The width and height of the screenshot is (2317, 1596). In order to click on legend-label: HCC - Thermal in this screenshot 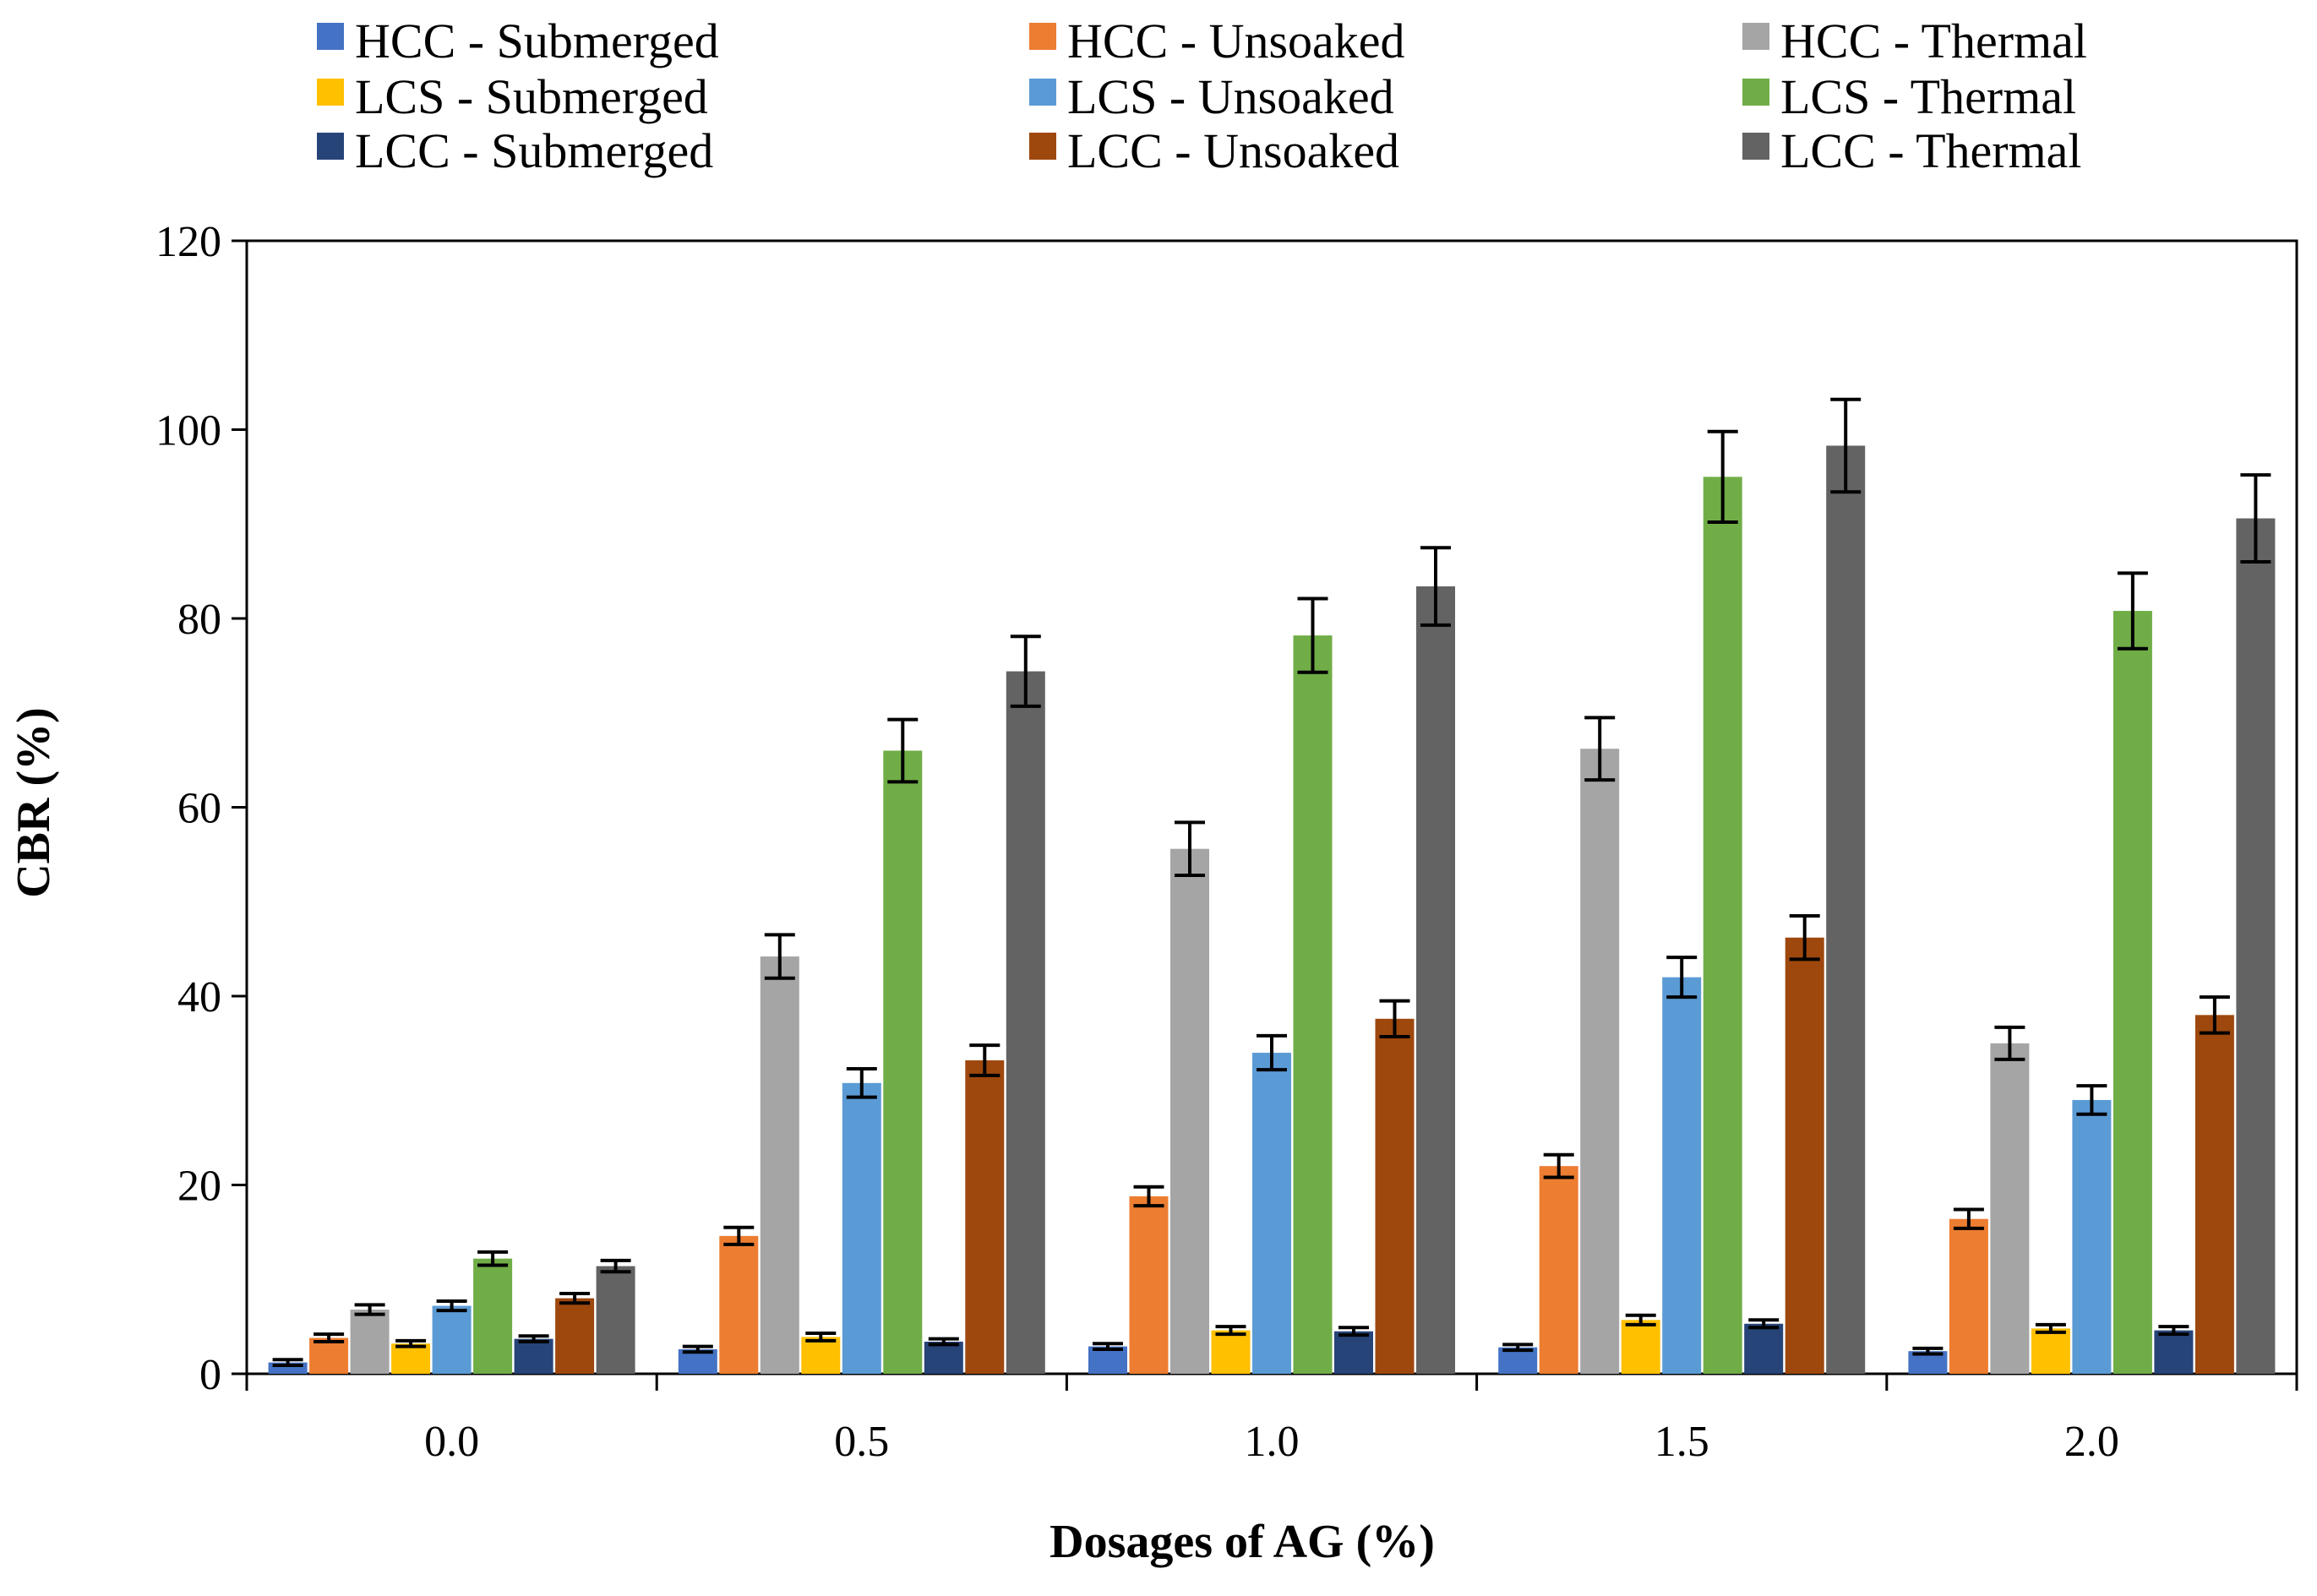, I will do `click(1933, 41)`.